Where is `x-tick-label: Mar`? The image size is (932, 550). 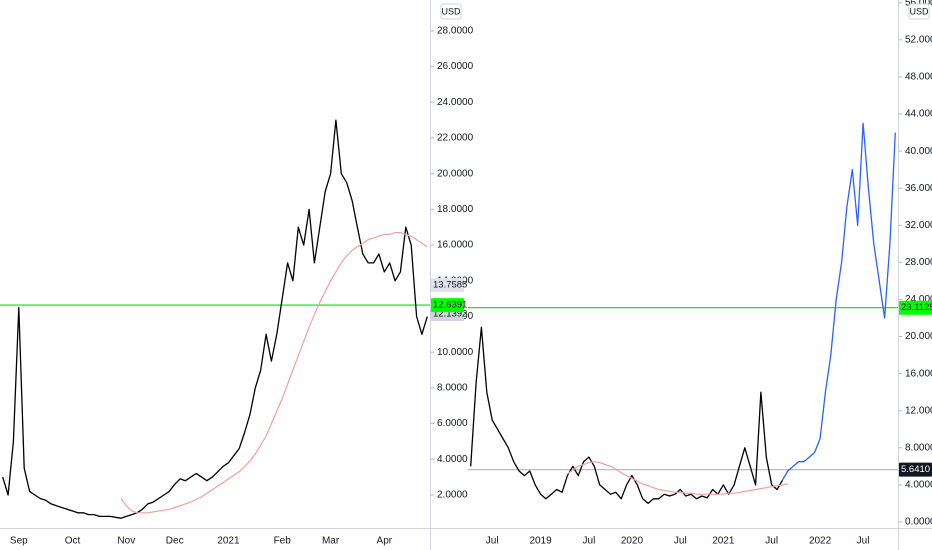
x-tick-label: Mar is located at coordinates (331, 541).